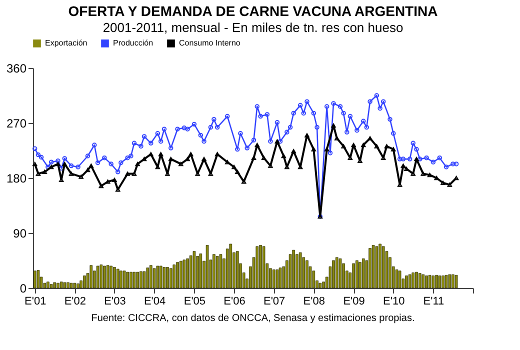  I want to click on chart-title: OFERTA Y DEMANDA DE CARNE VACUNA ARGENTINA, so click(253, 11).